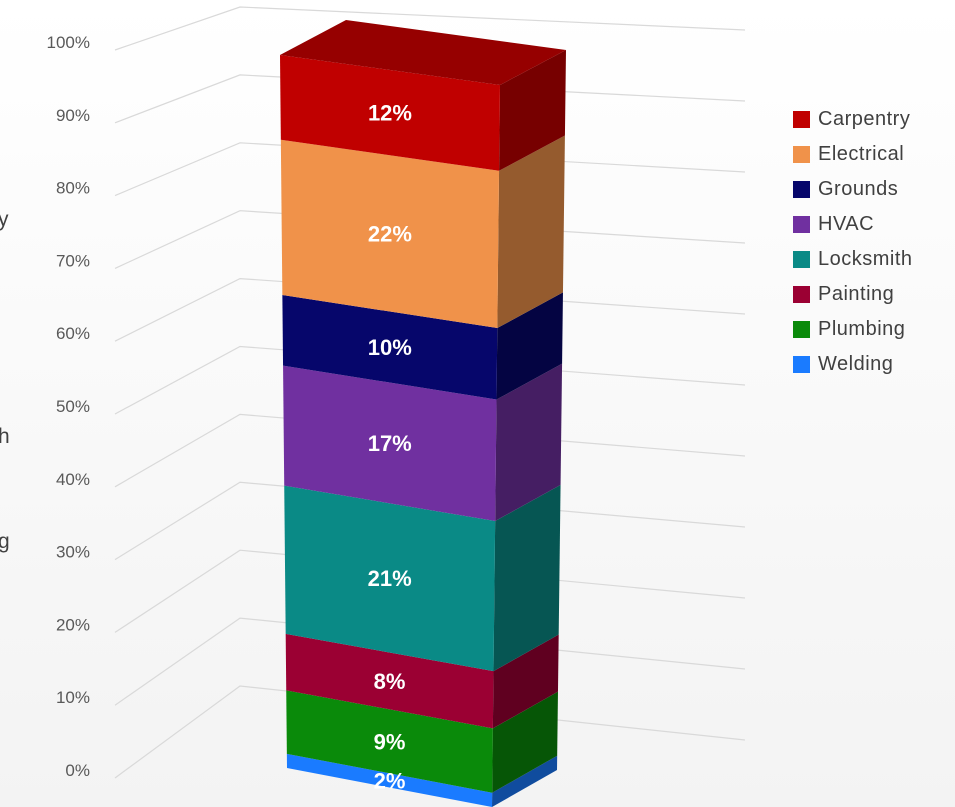  I want to click on data-label-hvac: 17%, so click(390, 443).